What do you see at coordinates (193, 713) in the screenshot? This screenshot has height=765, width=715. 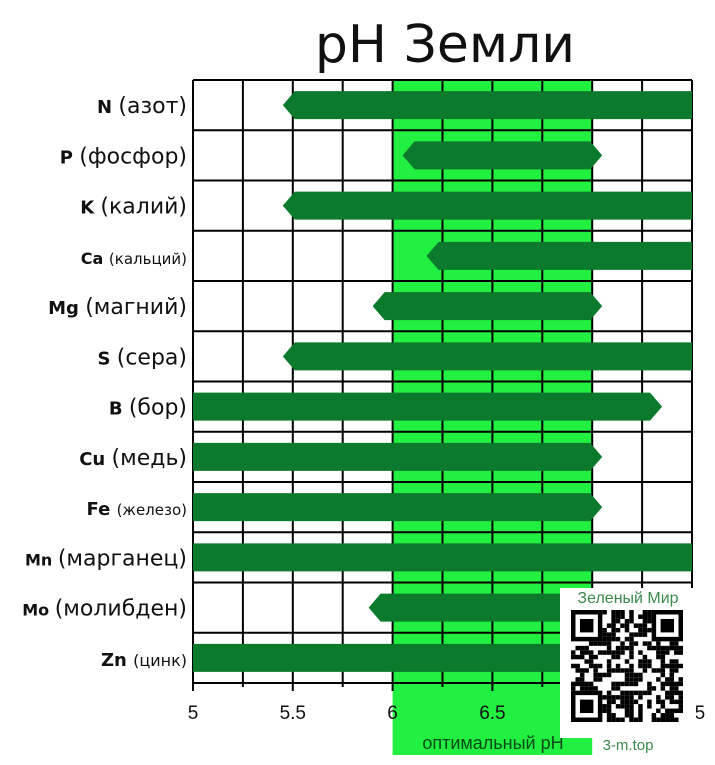 I see `x-tick-label: 5` at bounding box center [193, 713].